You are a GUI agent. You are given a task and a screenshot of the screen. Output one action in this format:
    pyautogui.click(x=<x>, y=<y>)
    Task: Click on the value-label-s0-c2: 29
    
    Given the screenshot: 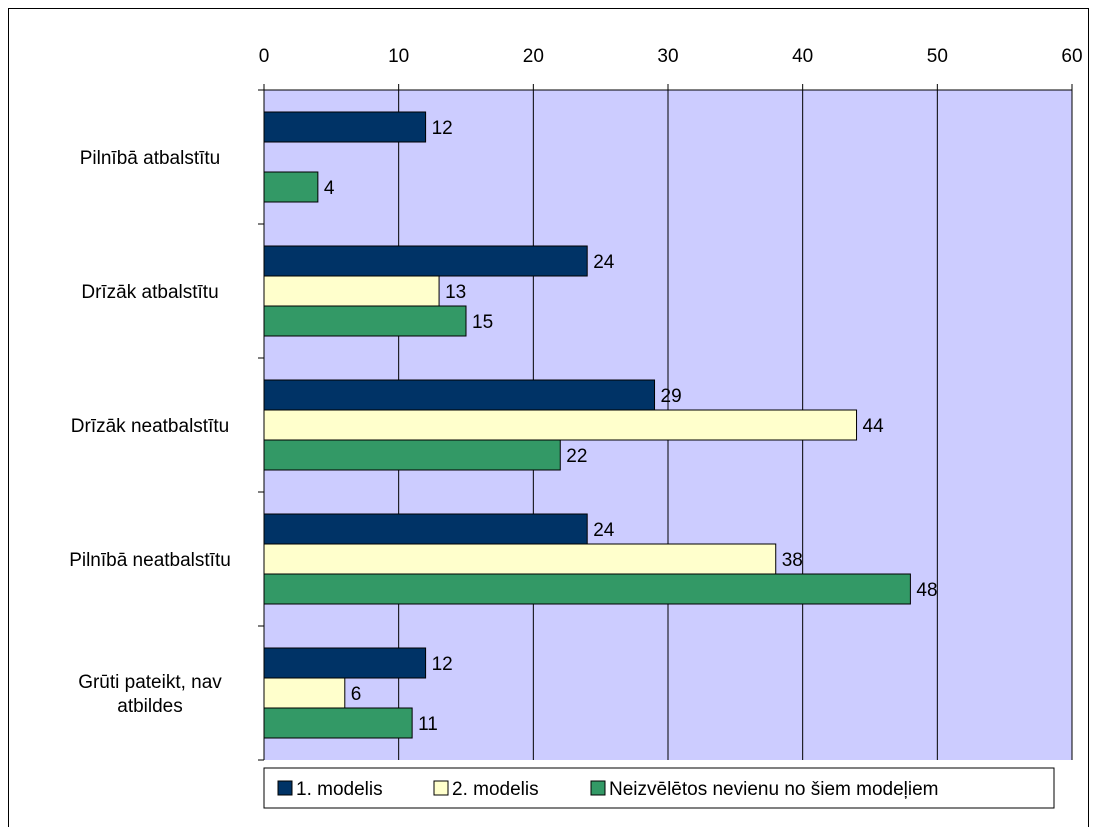 What is the action you would take?
    pyautogui.click(x=671, y=396)
    